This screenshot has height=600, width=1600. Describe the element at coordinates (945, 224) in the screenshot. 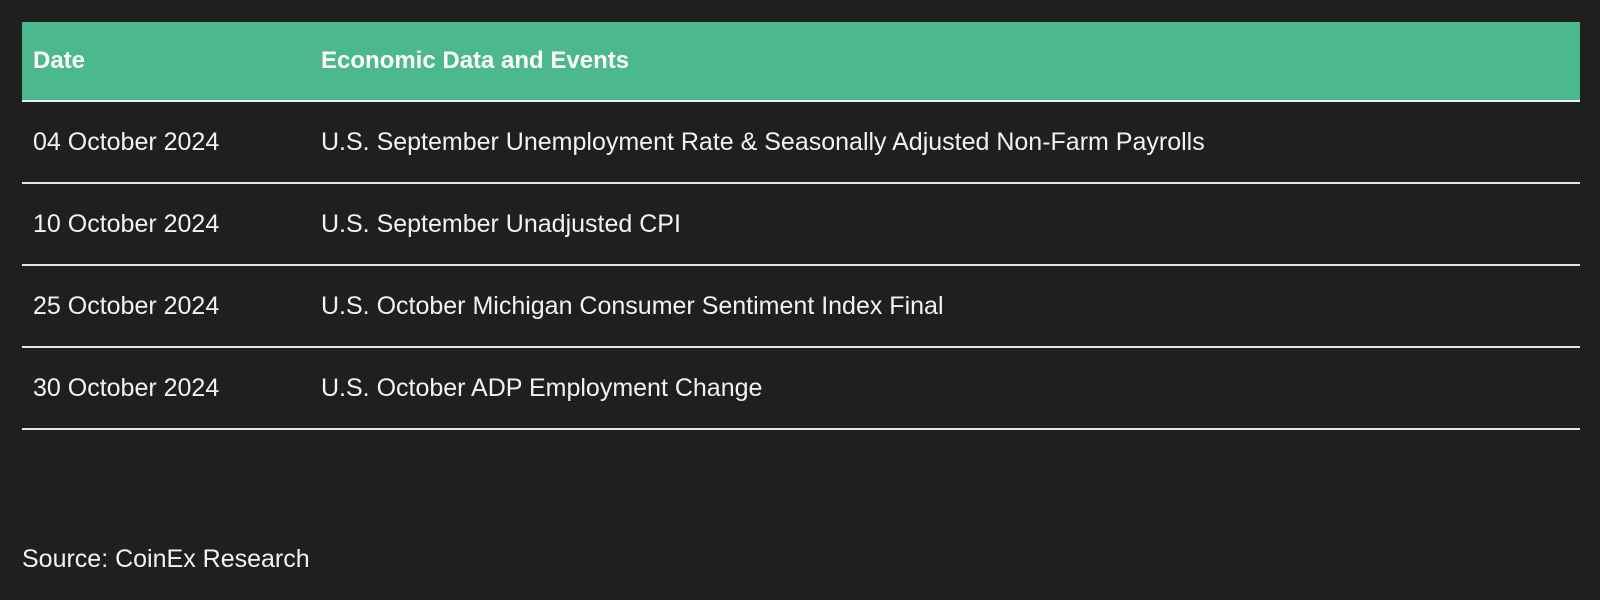

I see `row-event: U.S. September Unadjusted CPI` at that location.